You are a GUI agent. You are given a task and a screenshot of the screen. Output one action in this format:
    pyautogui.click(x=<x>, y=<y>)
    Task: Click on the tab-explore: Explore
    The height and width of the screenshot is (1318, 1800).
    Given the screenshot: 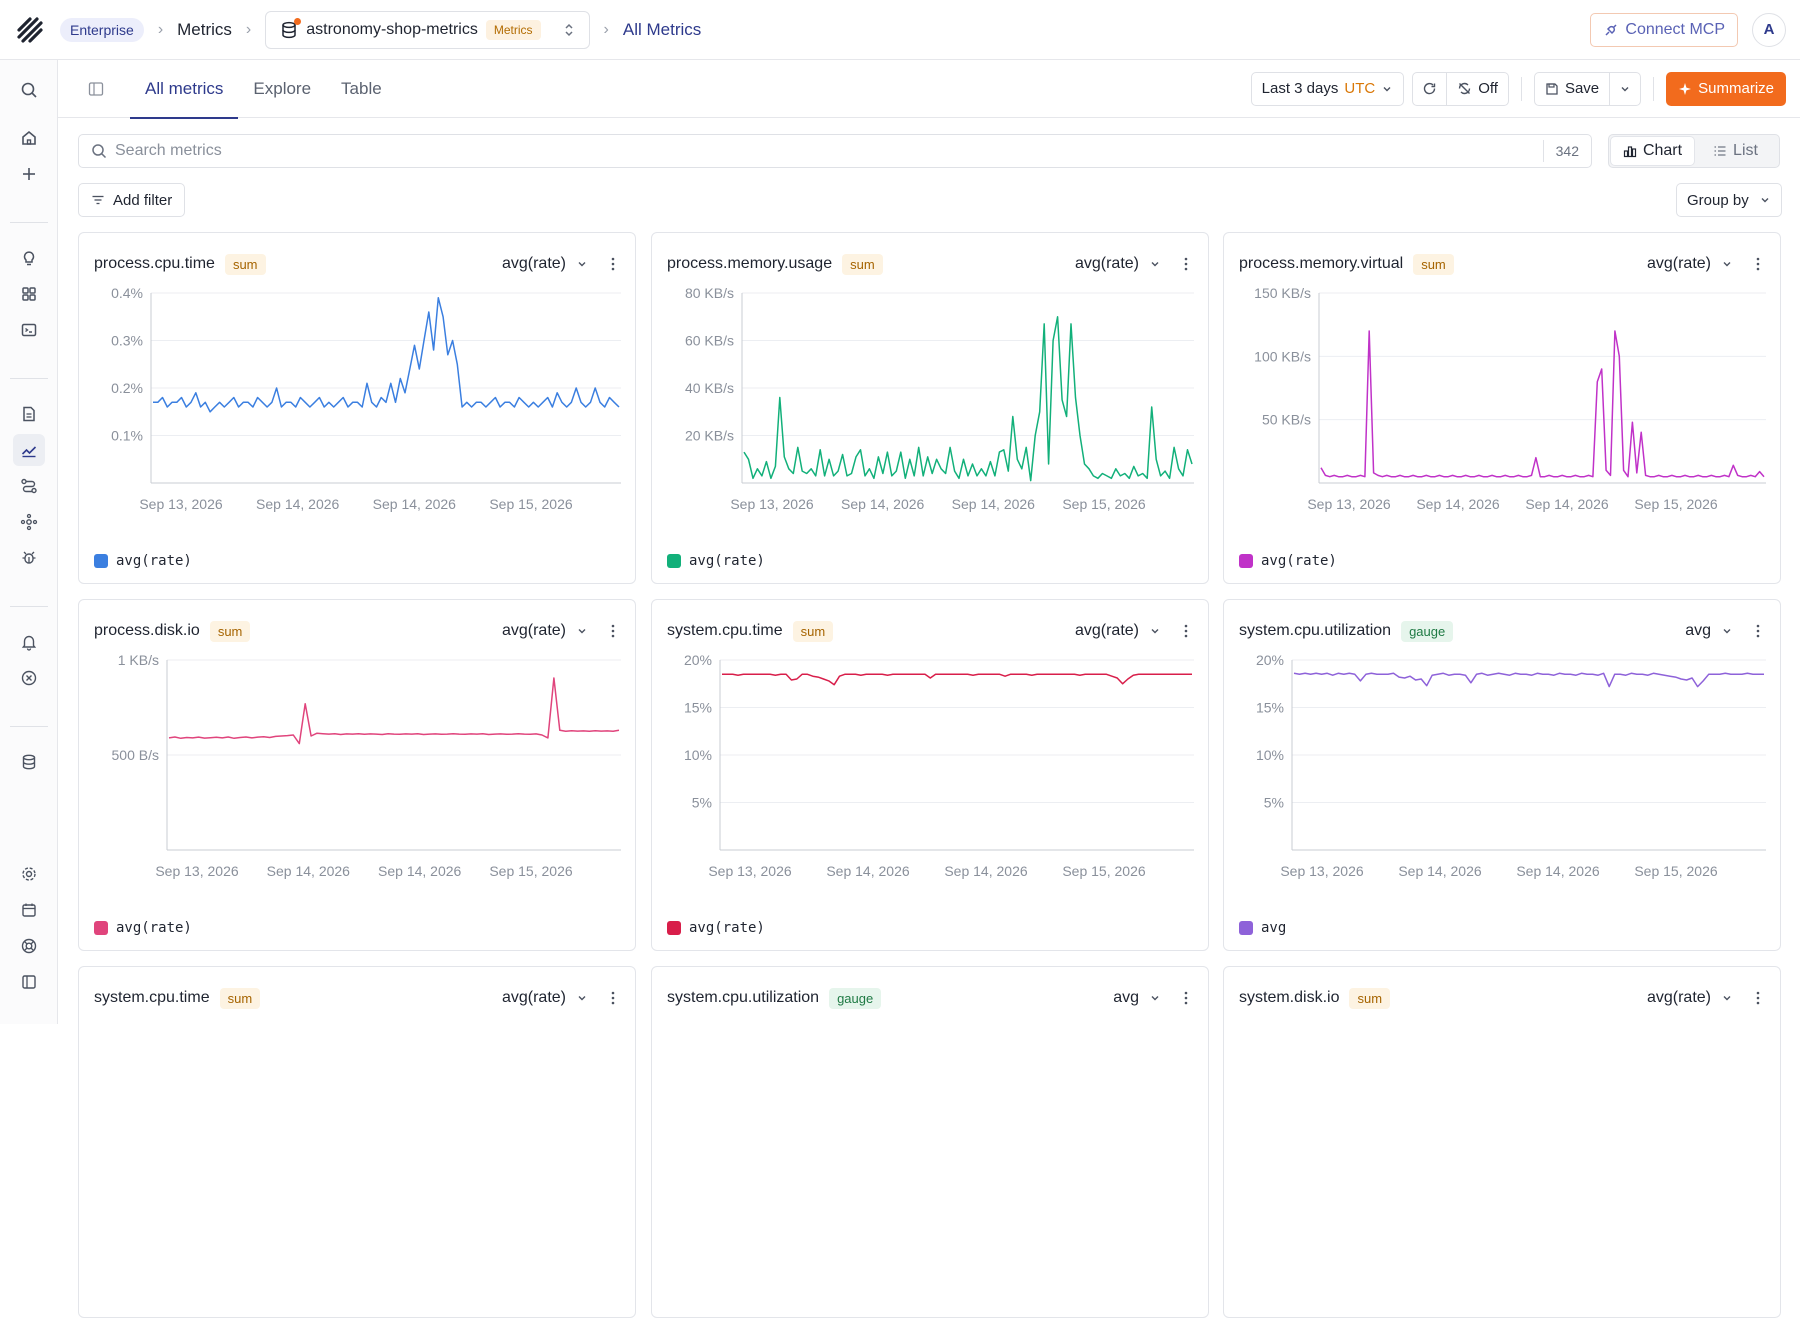 What is the action you would take?
    pyautogui.click(x=282, y=88)
    